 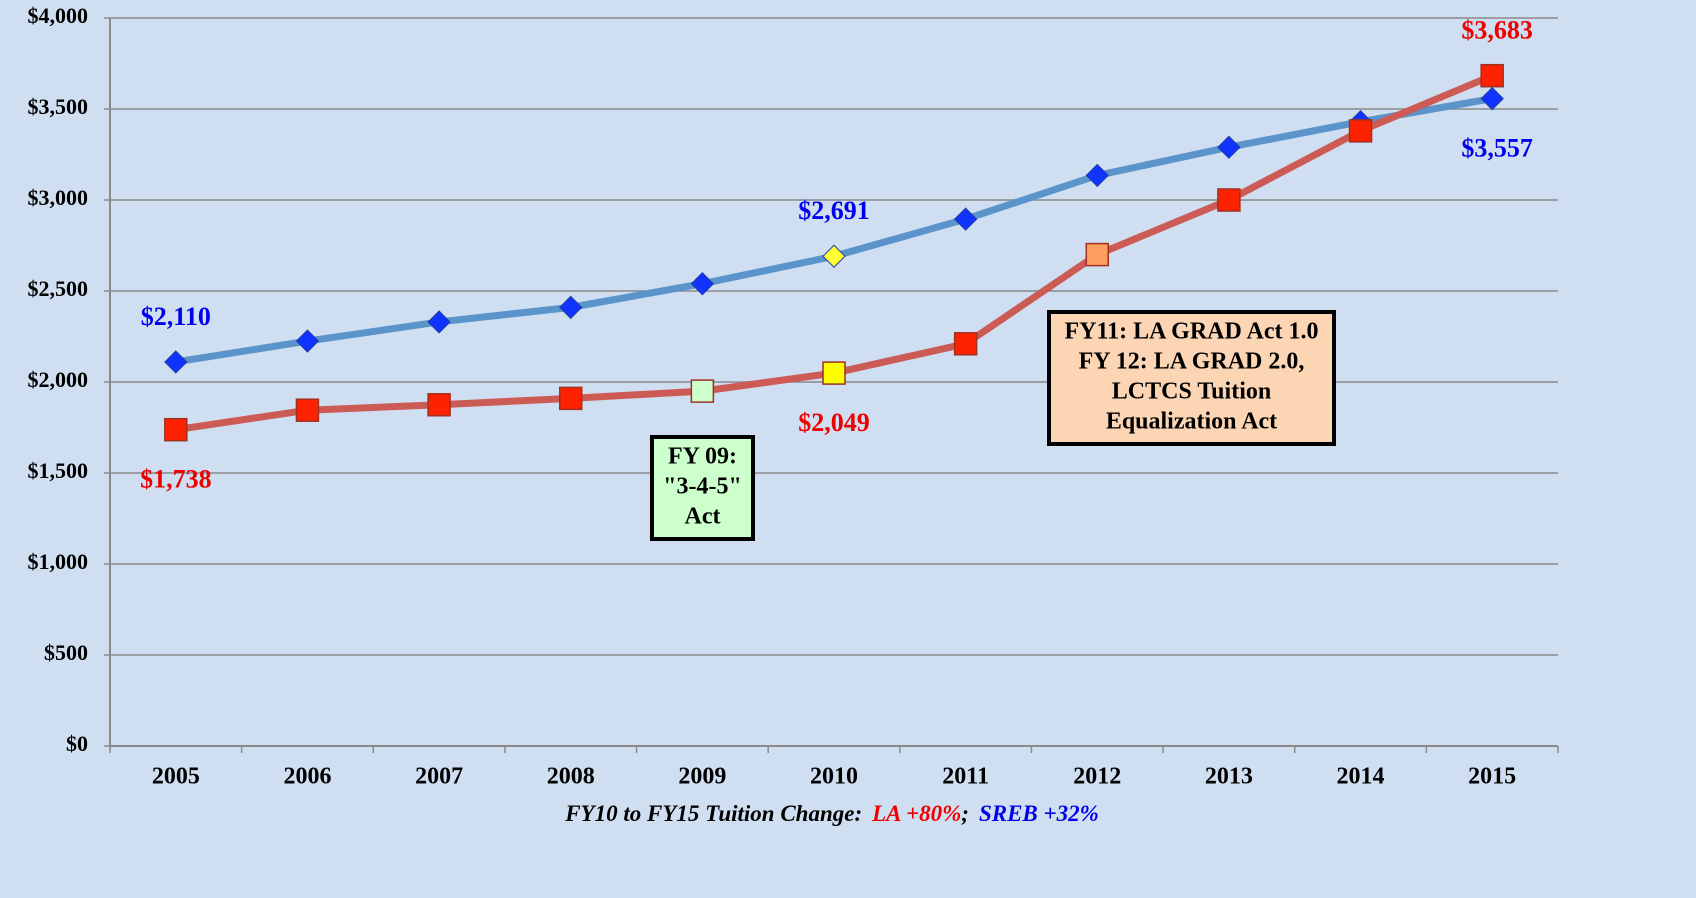 What do you see at coordinates (58, 561) in the screenshot?
I see `y-tick-label: $1,000` at bounding box center [58, 561].